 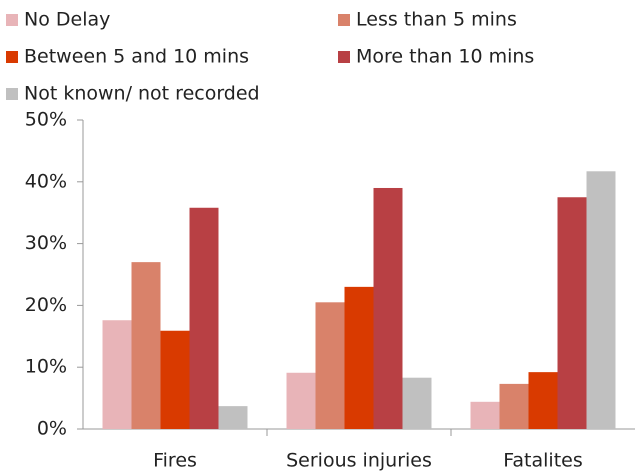 What do you see at coordinates (46, 120) in the screenshot?
I see `y-tick-label: 50%` at bounding box center [46, 120].